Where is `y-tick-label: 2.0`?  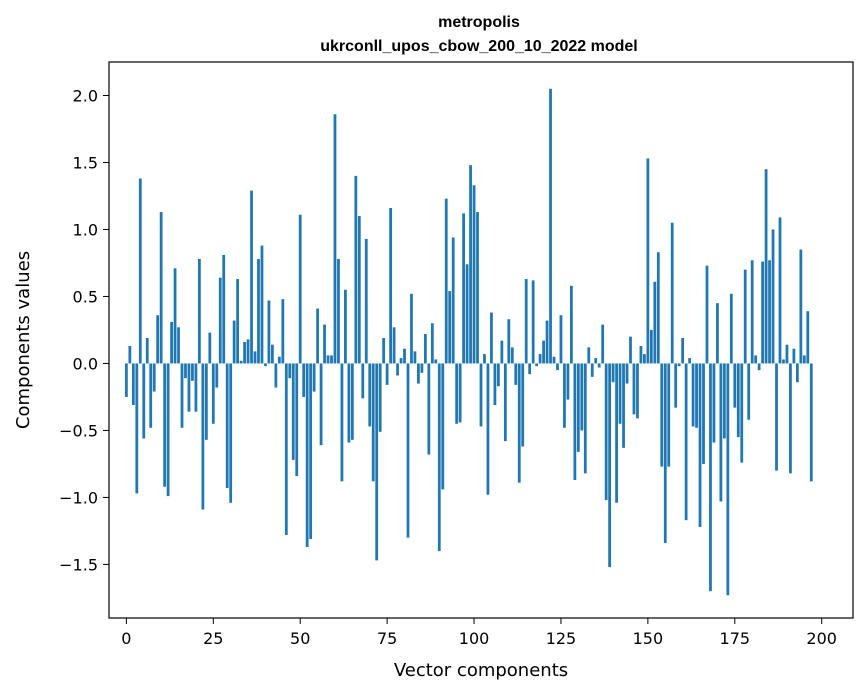
y-tick-label: 2.0 is located at coordinates (85, 95).